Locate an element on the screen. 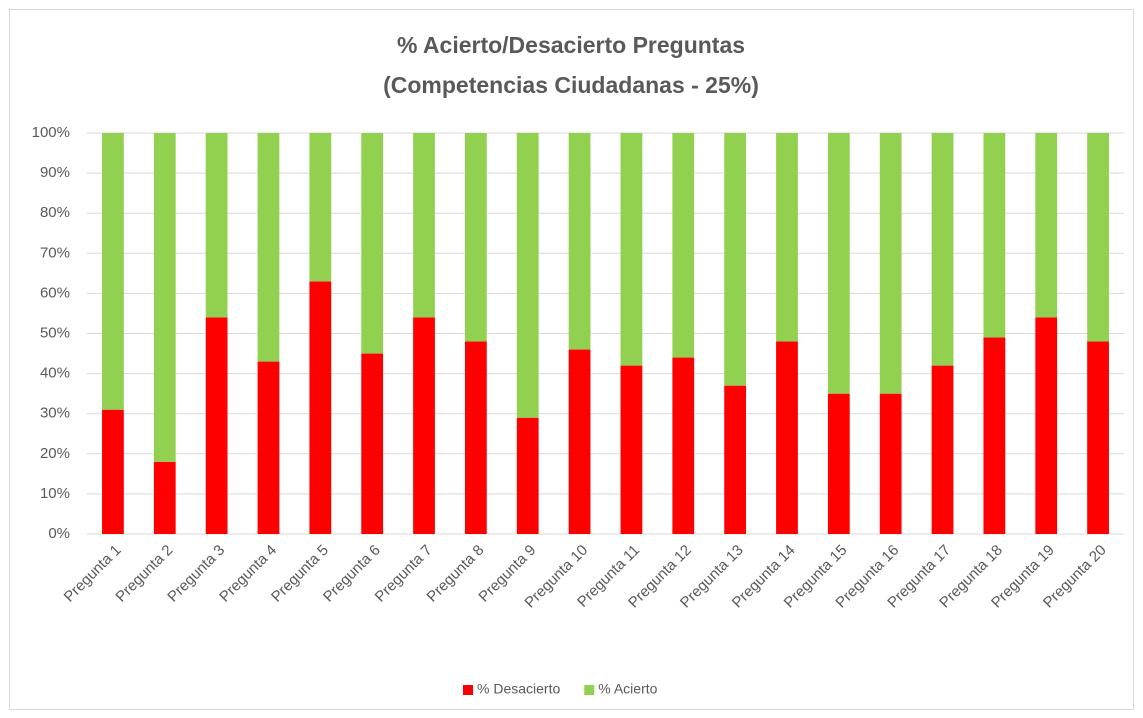  chart-title: % Acierto/Desacierto Preguntas is located at coordinates (571, 45).